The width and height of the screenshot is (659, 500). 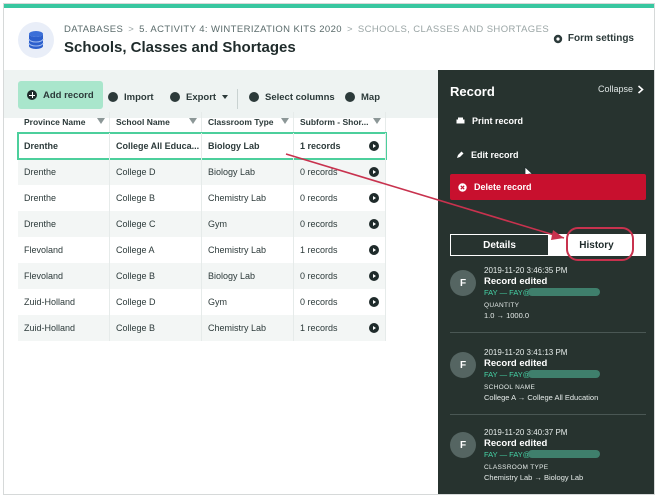 I want to click on cell-value: Chemistry Lab, so click(x=237, y=198).